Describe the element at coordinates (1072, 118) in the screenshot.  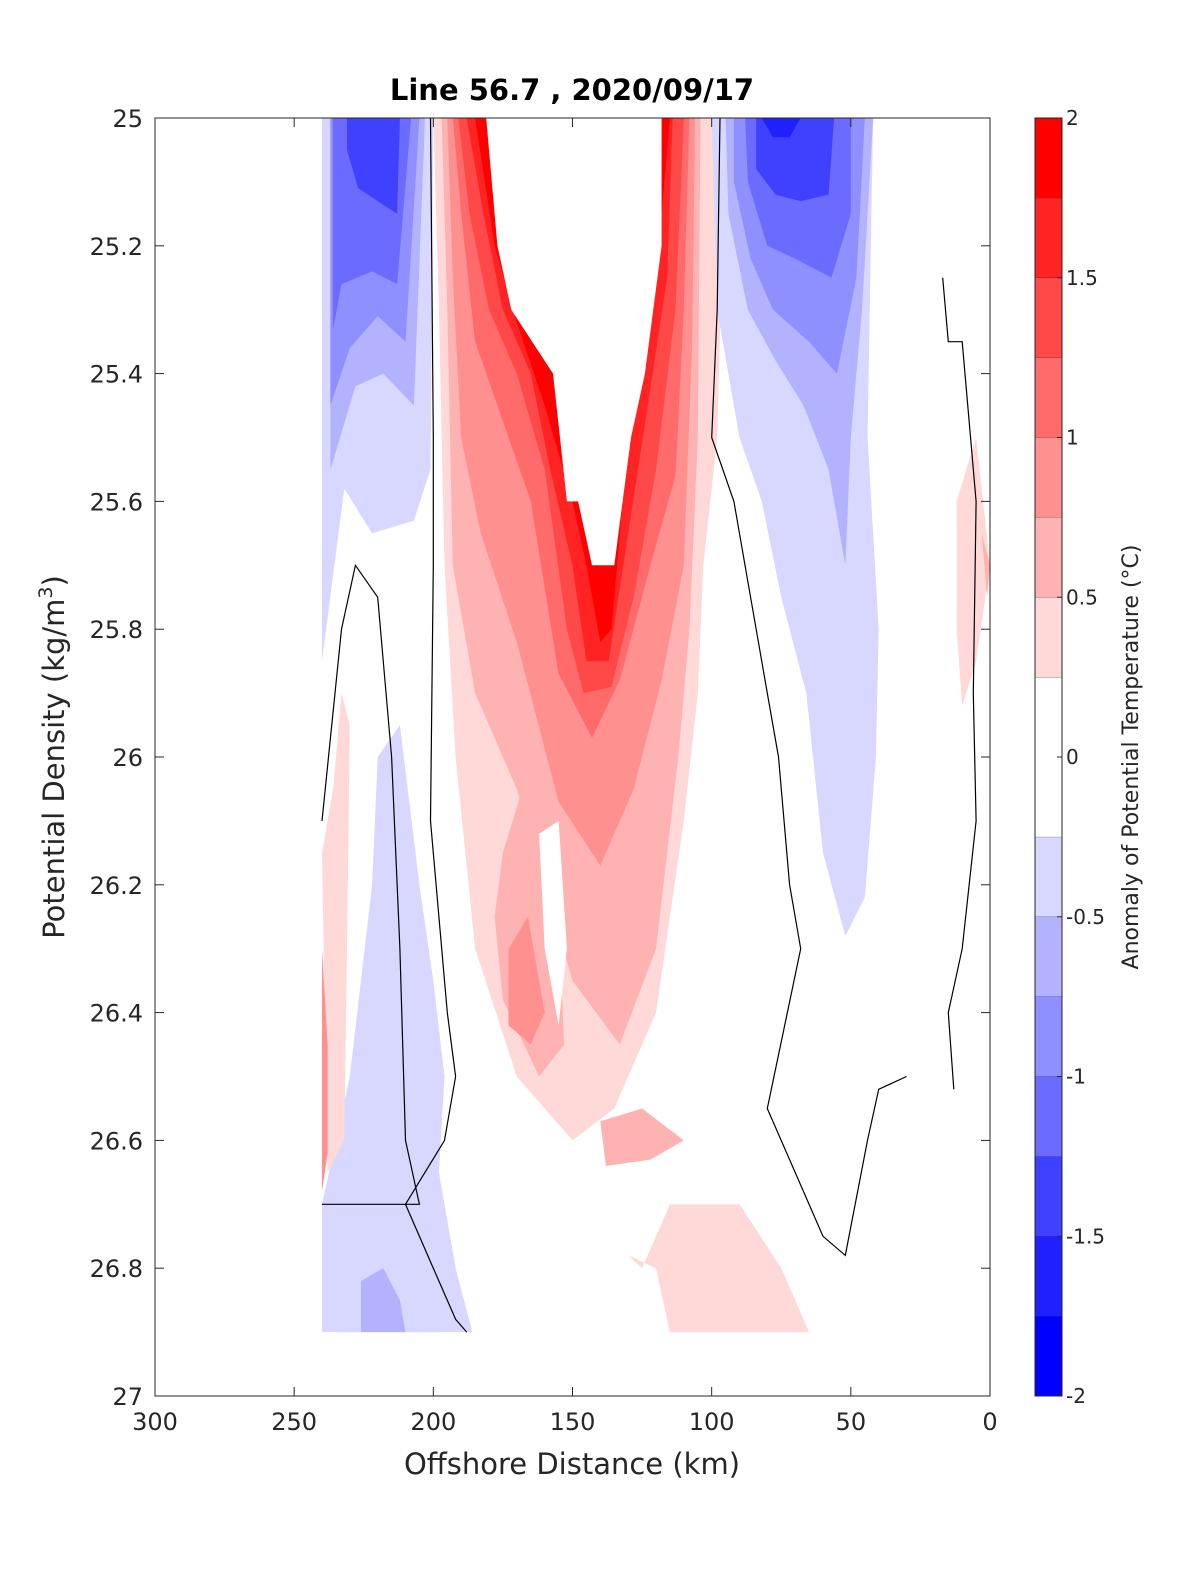
I see `colorbar-tick-label-0: 2` at that location.